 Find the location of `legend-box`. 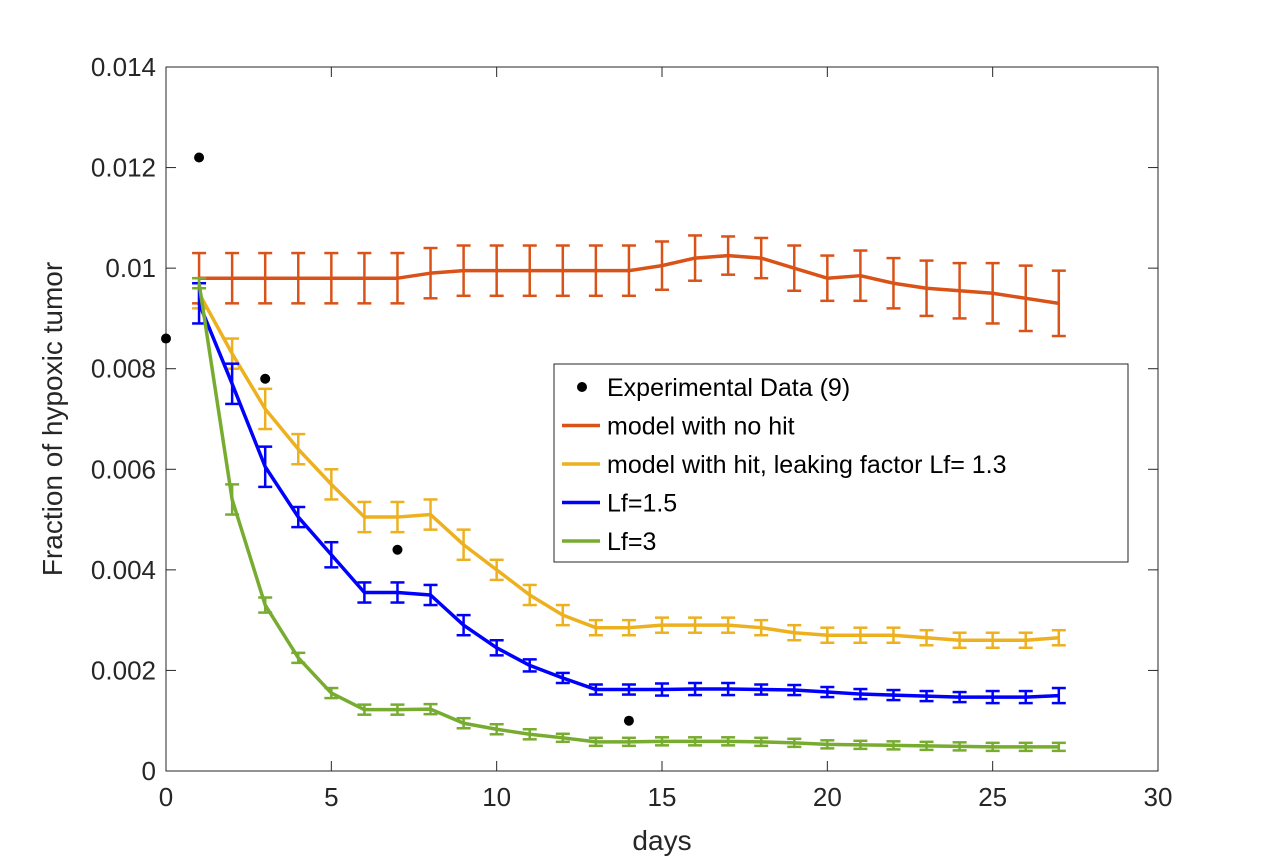

legend-box is located at coordinates (841, 463).